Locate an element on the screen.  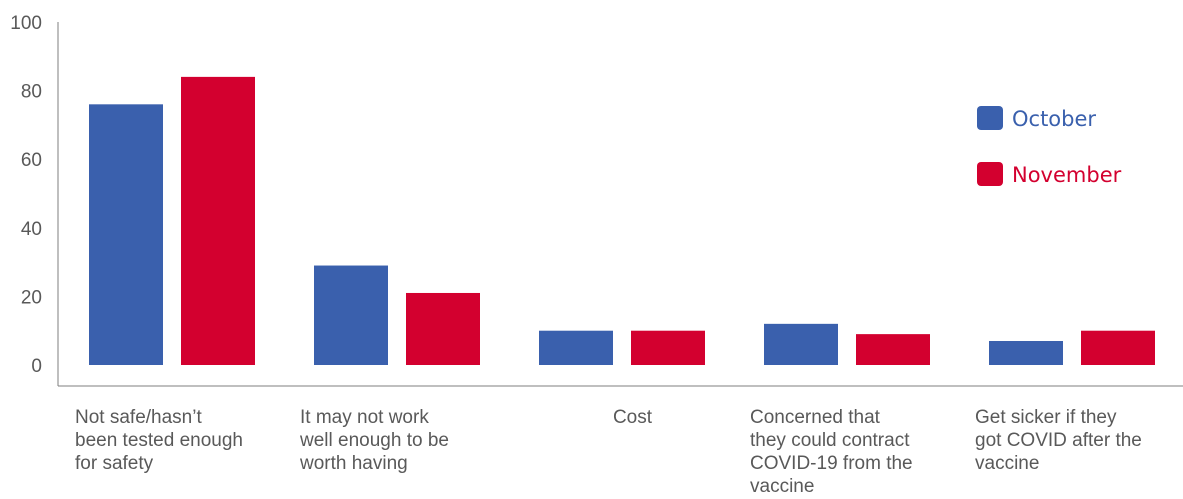
category-label-line: got COVID after the is located at coordinates (1058, 440).